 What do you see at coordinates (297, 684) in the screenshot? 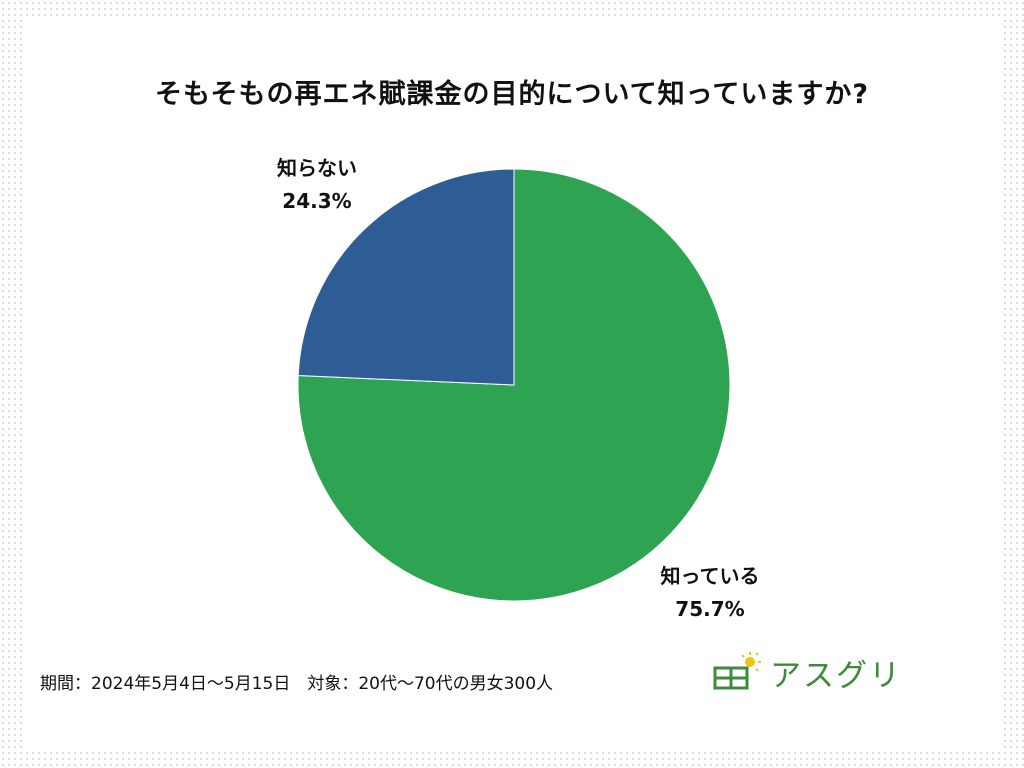
I see `survey-period-note: 期間：2024年5月4日〜5月15日 対象：20代〜70代の男女300人` at bounding box center [297, 684].